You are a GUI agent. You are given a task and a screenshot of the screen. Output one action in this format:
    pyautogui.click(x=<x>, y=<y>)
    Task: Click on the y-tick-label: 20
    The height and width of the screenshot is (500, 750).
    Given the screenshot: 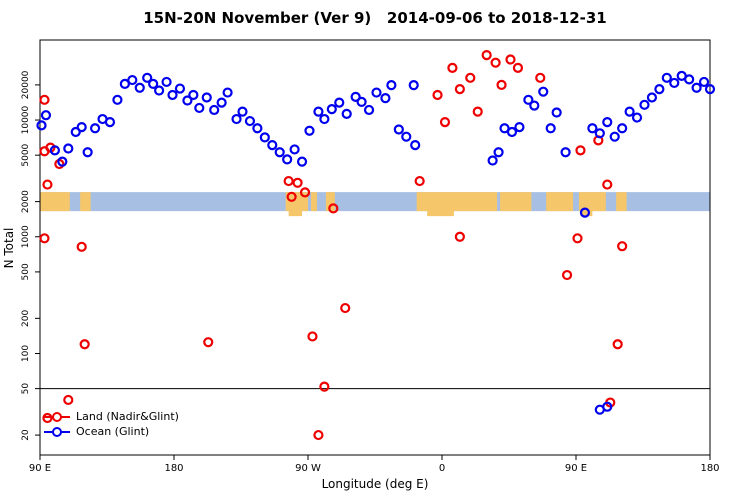 What is the action you would take?
    pyautogui.click(x=26, y=435)
    